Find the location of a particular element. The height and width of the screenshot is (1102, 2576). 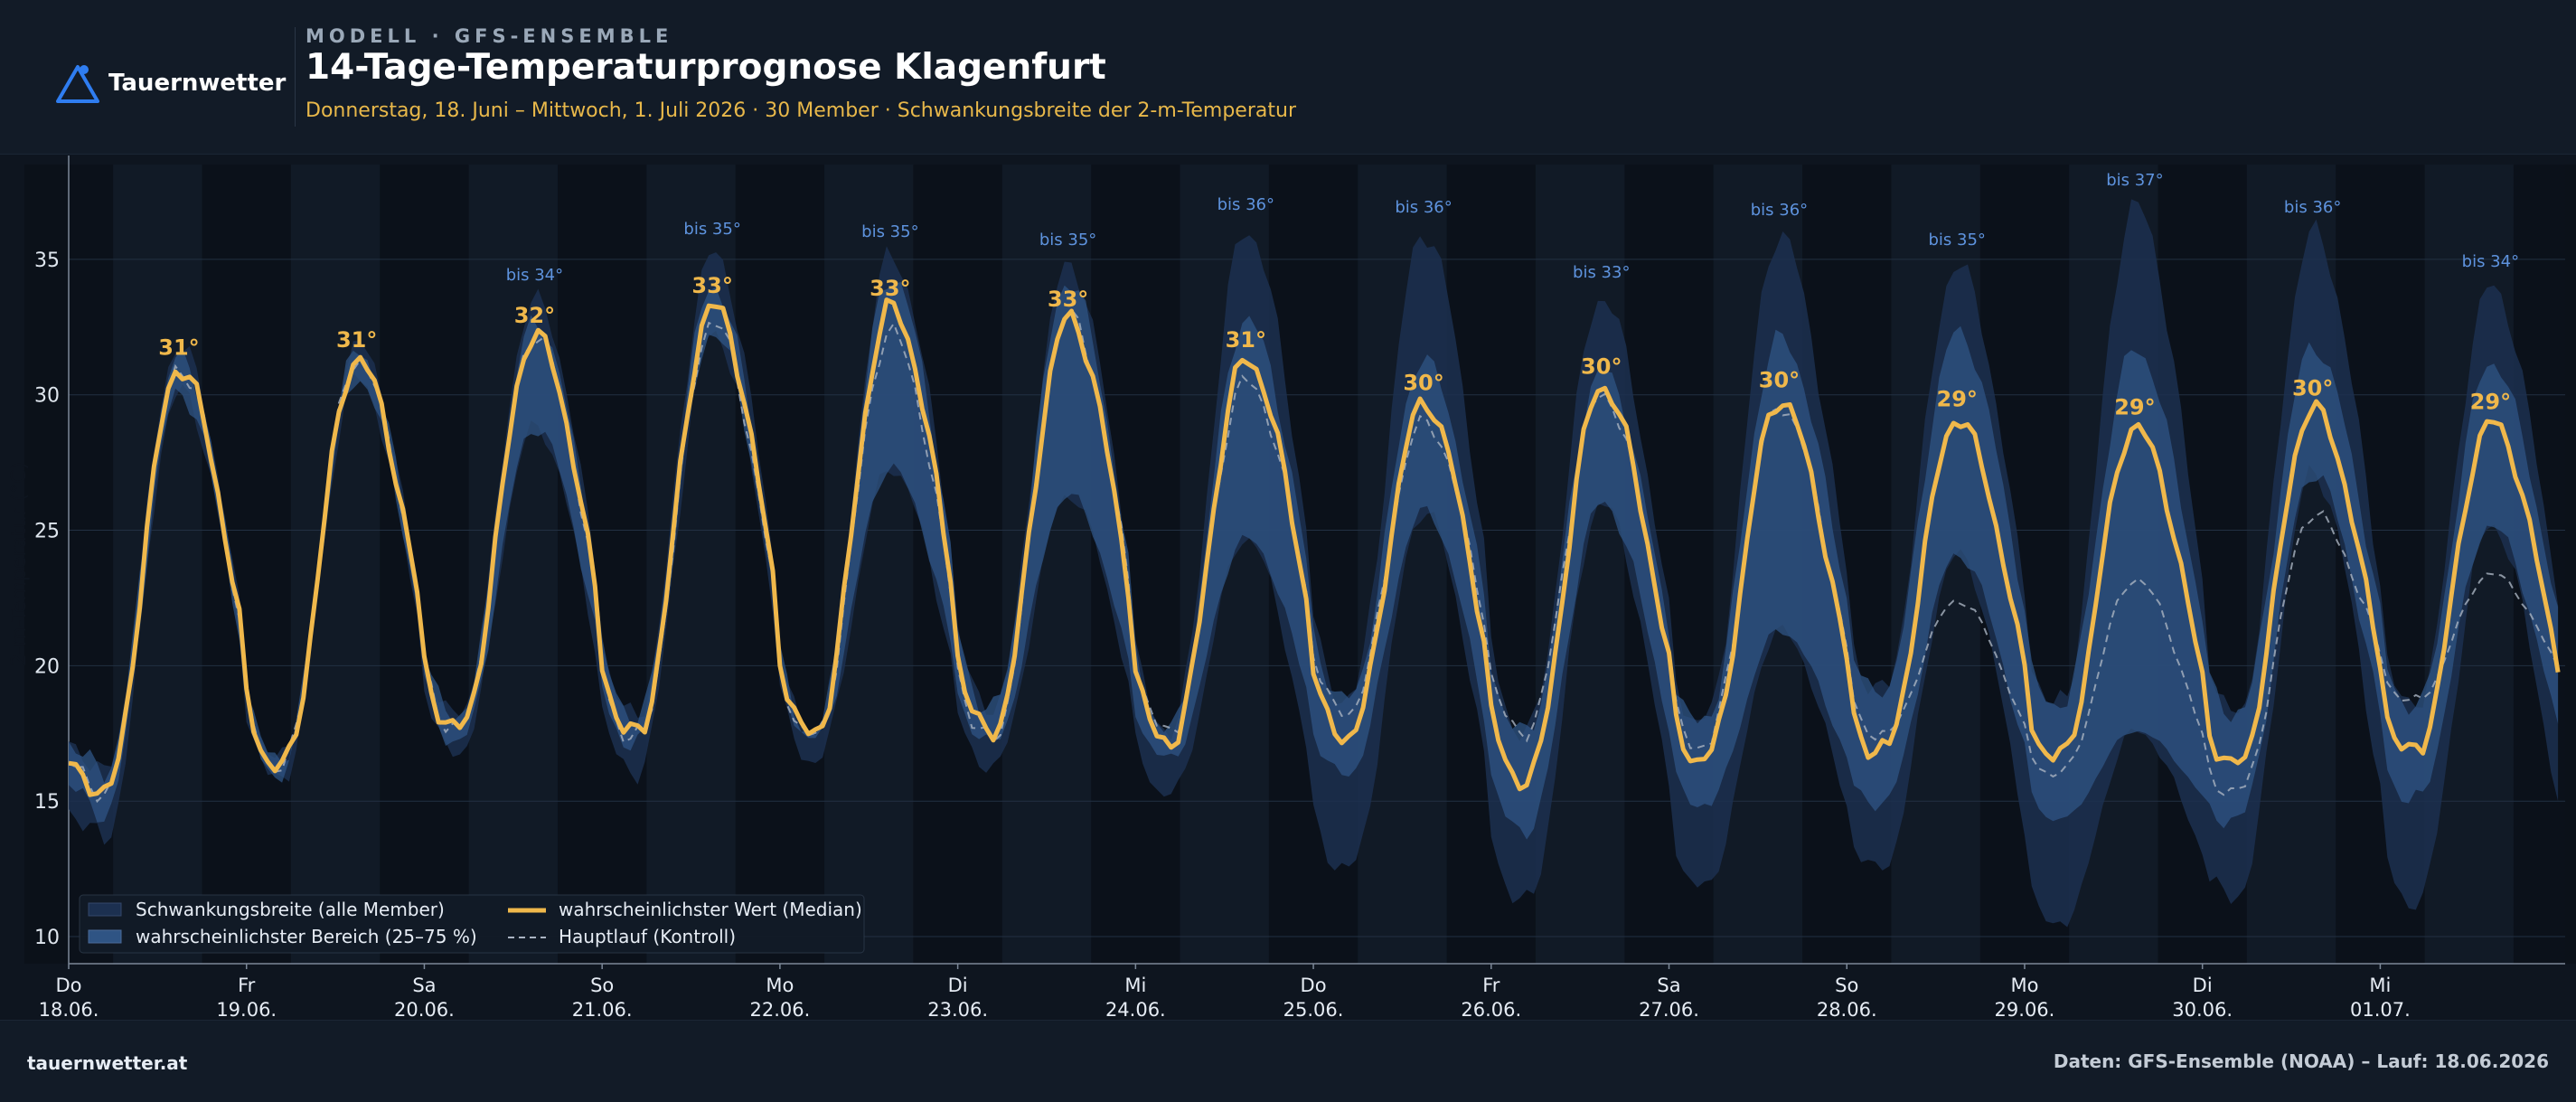

x-tick-date: 26.06. is located at coordinates (1491, 1009).